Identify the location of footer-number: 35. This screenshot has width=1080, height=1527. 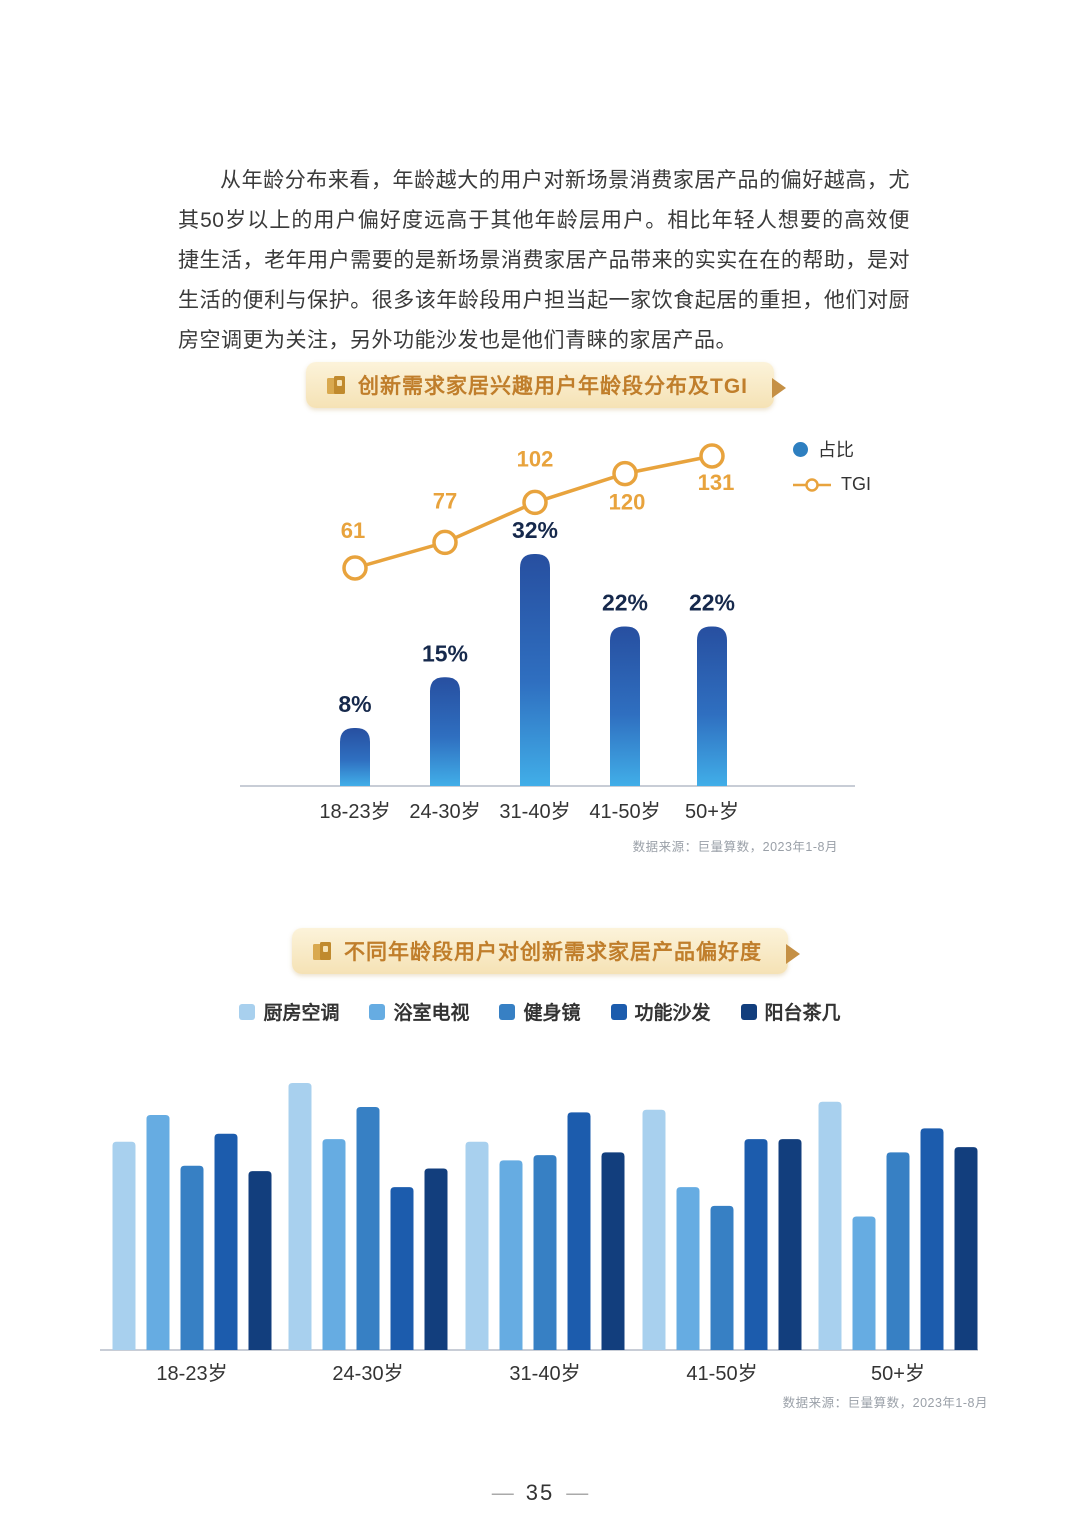
(540, 1492).